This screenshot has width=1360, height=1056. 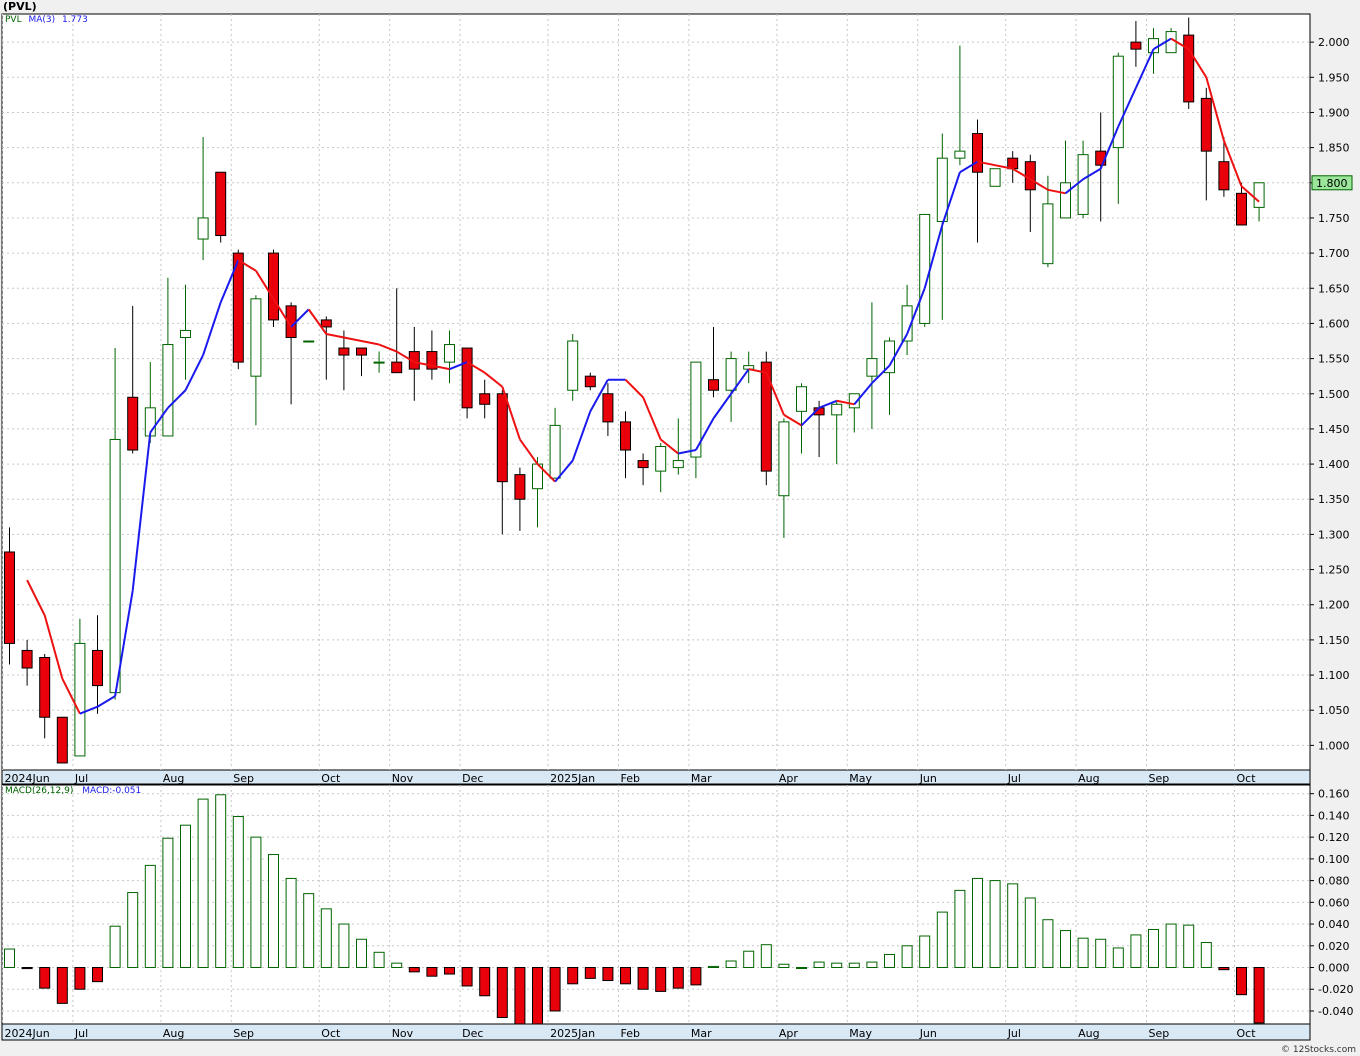 What do you see at coordinates (1332, 183) in the screenshot?
I see `last-price-marker: 1.800` at bounding box center [1332, 183].